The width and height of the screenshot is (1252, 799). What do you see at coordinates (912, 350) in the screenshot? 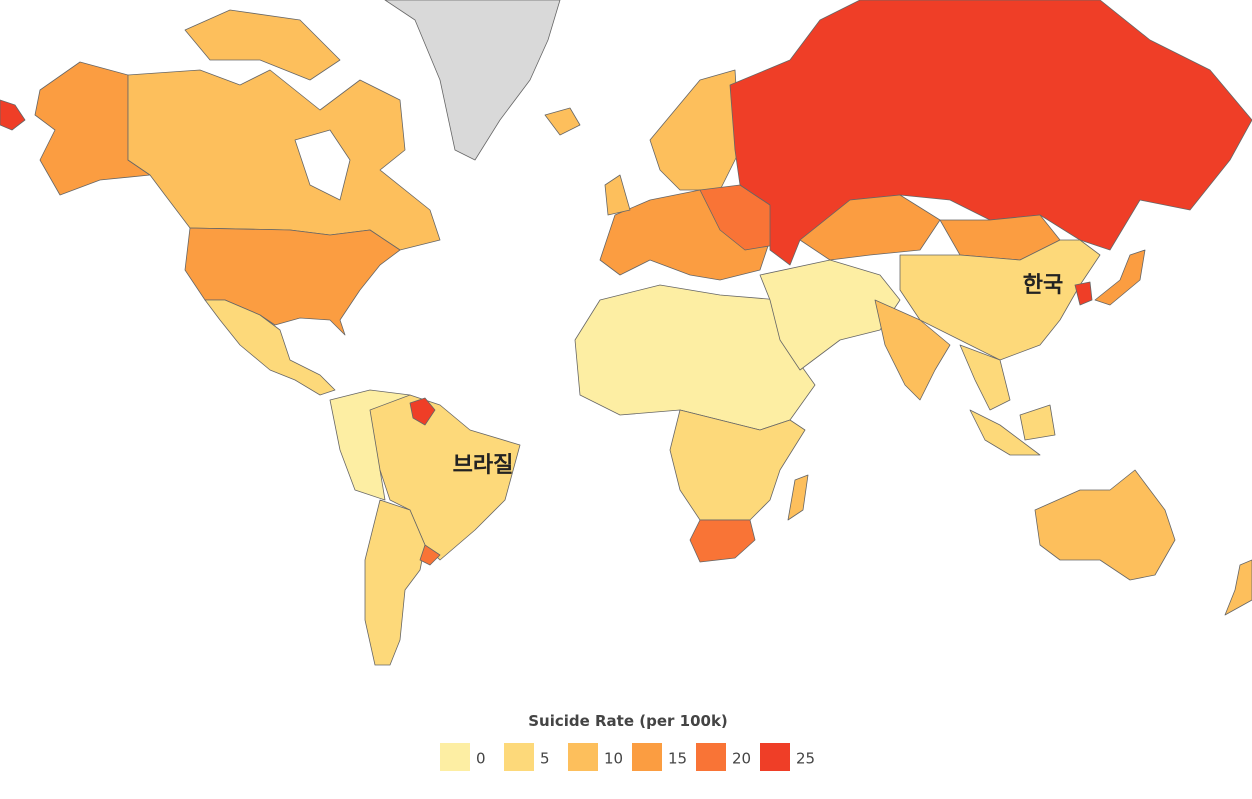
I see `india` at bounding box center [912, 350].